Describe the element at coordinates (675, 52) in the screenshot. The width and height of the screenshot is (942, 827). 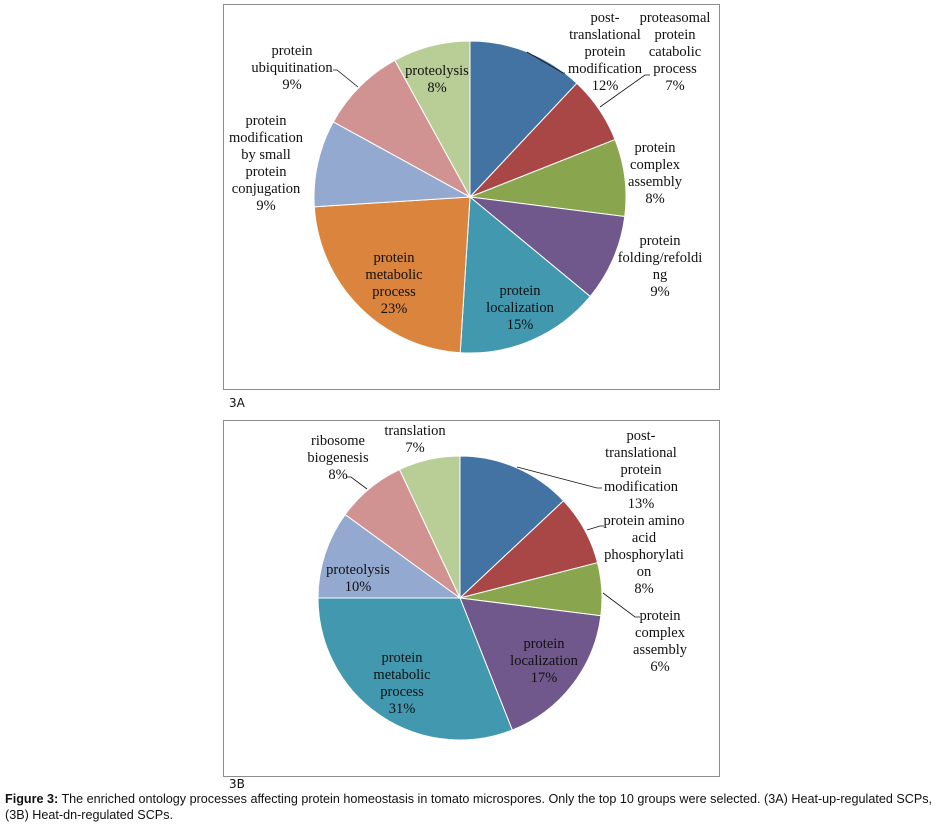
I see `slice-label-line: catabolic` at that location.